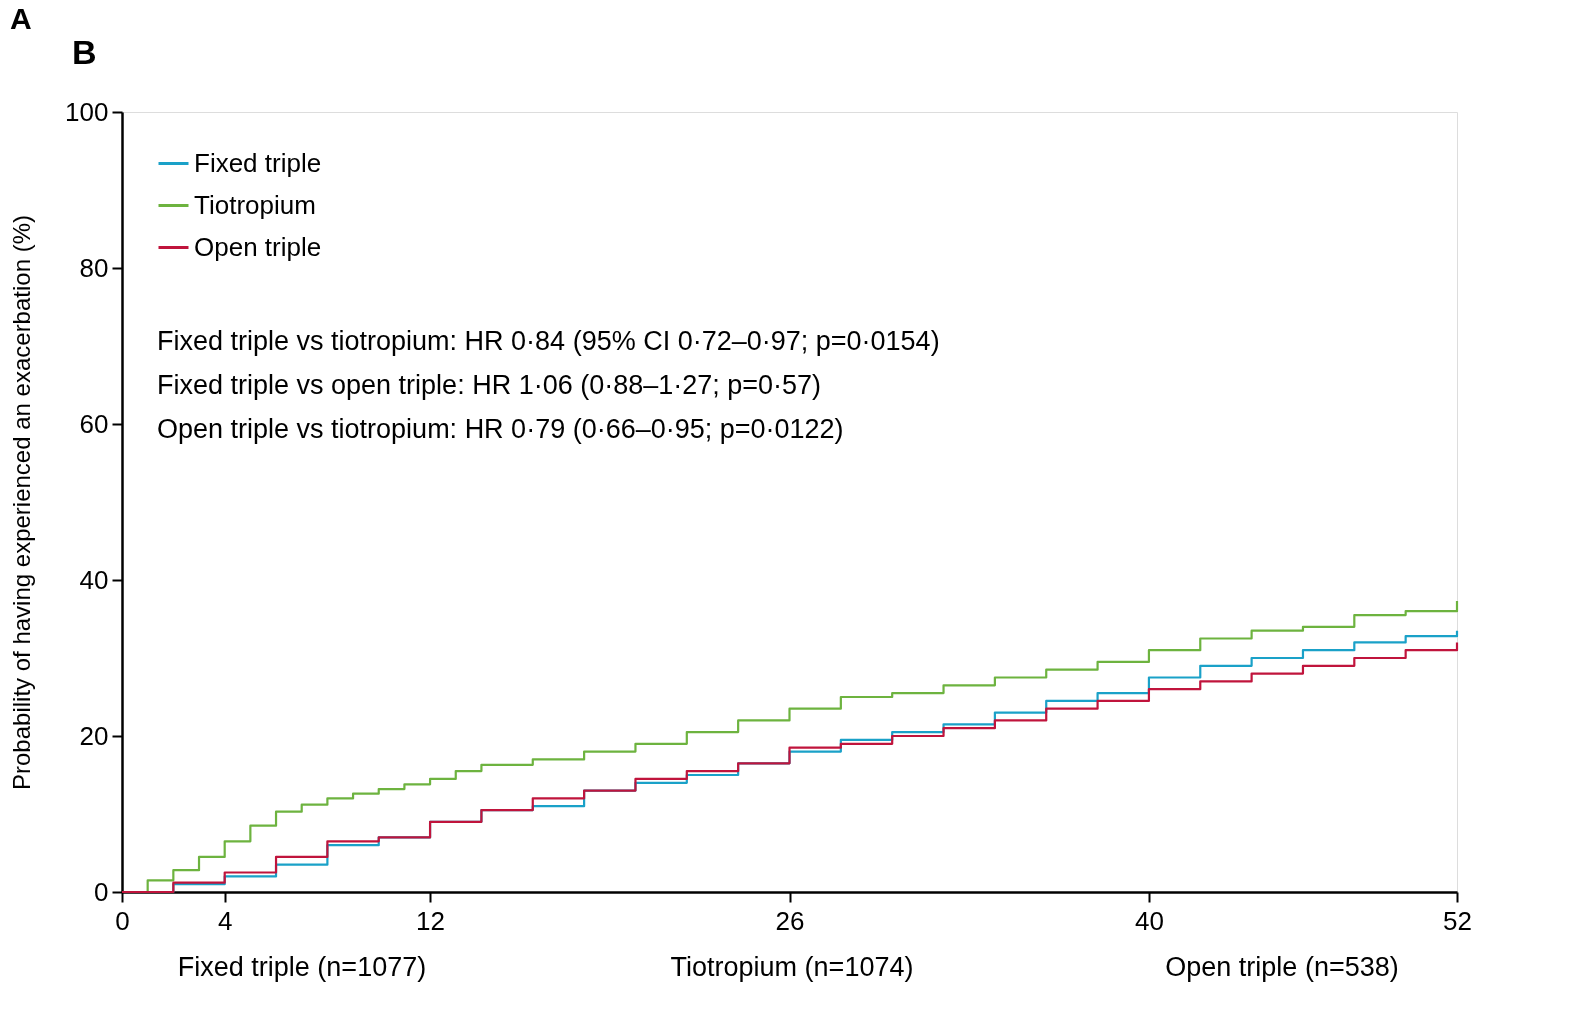  I want to click on y-tick-label: 0, so click(101, 891).